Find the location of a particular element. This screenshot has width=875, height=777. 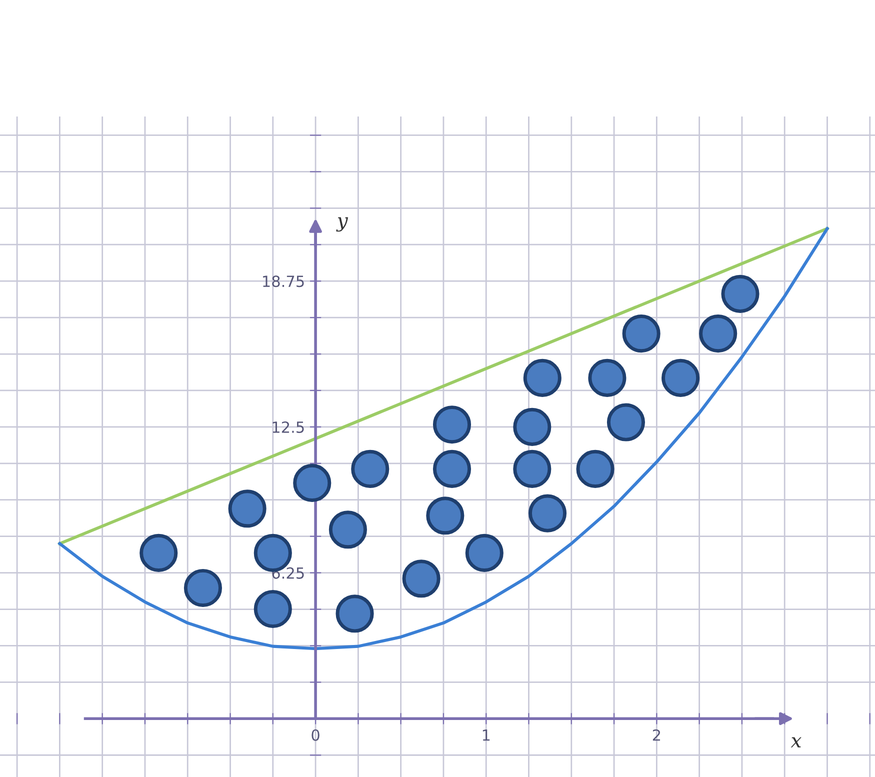

y-tick-label: 12.5 is located at coordinates (288, 427).